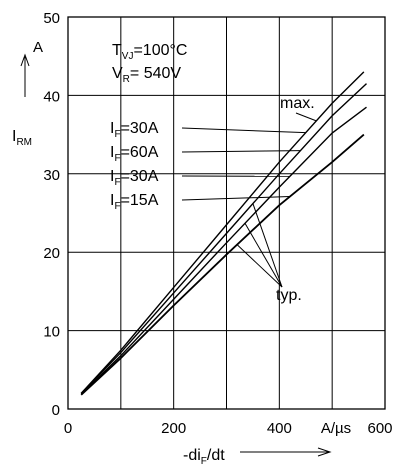 The height and width of the screenshot is (470, 415). What do you see at coordinates (134, 202) in the screenshot?
I see `series-label-3: IF=15A` at bounding box center [134, 202].